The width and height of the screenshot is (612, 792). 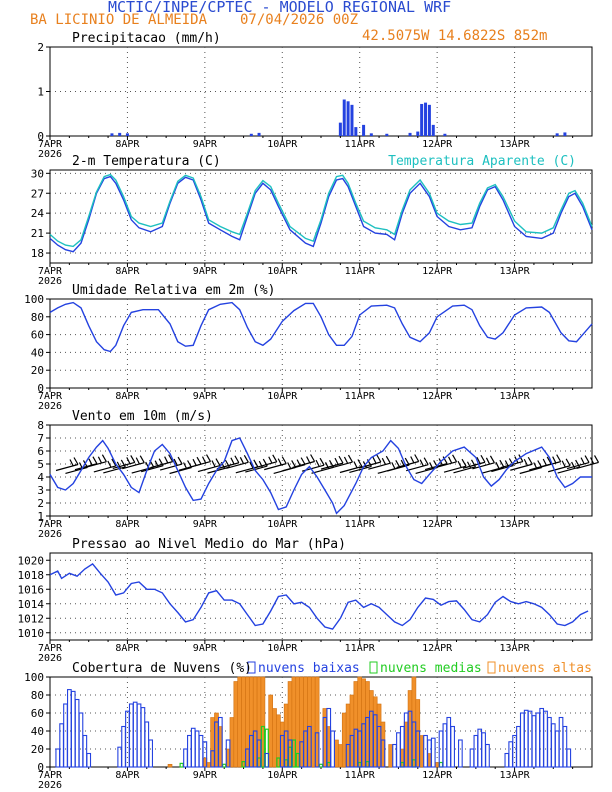 I want to click on y-tick-label: 0, so click(x=40, y=136).